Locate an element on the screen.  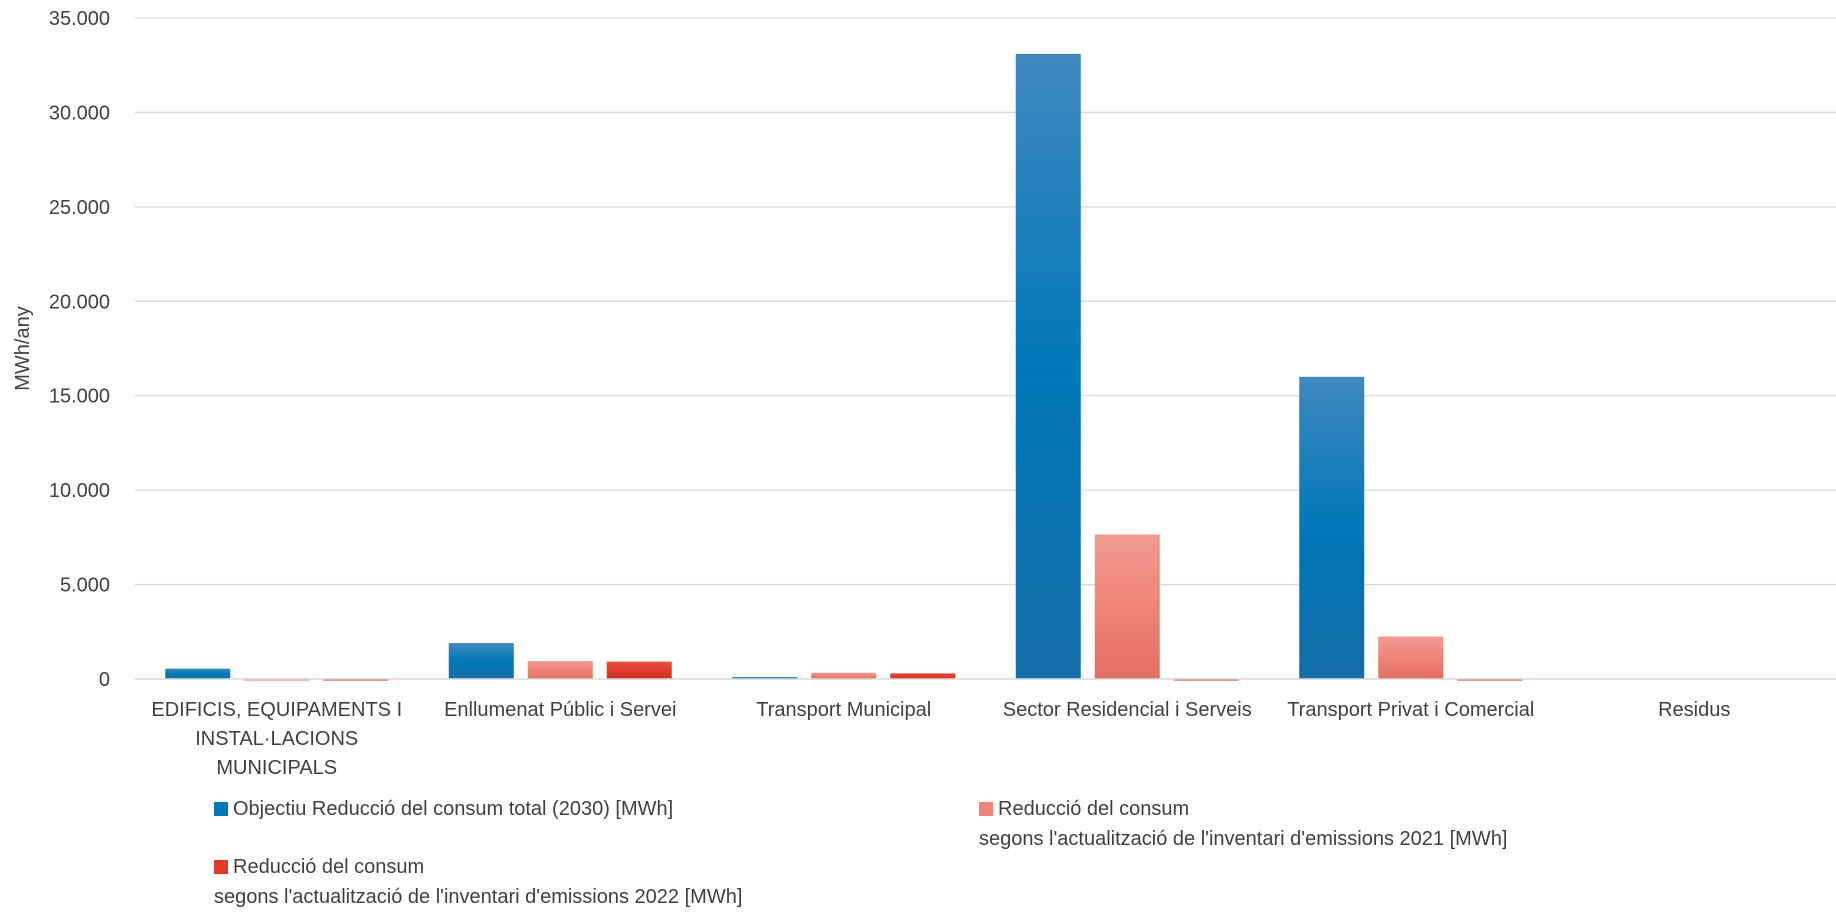
y-tick-label: 0 is located at coordinates (104, 680).